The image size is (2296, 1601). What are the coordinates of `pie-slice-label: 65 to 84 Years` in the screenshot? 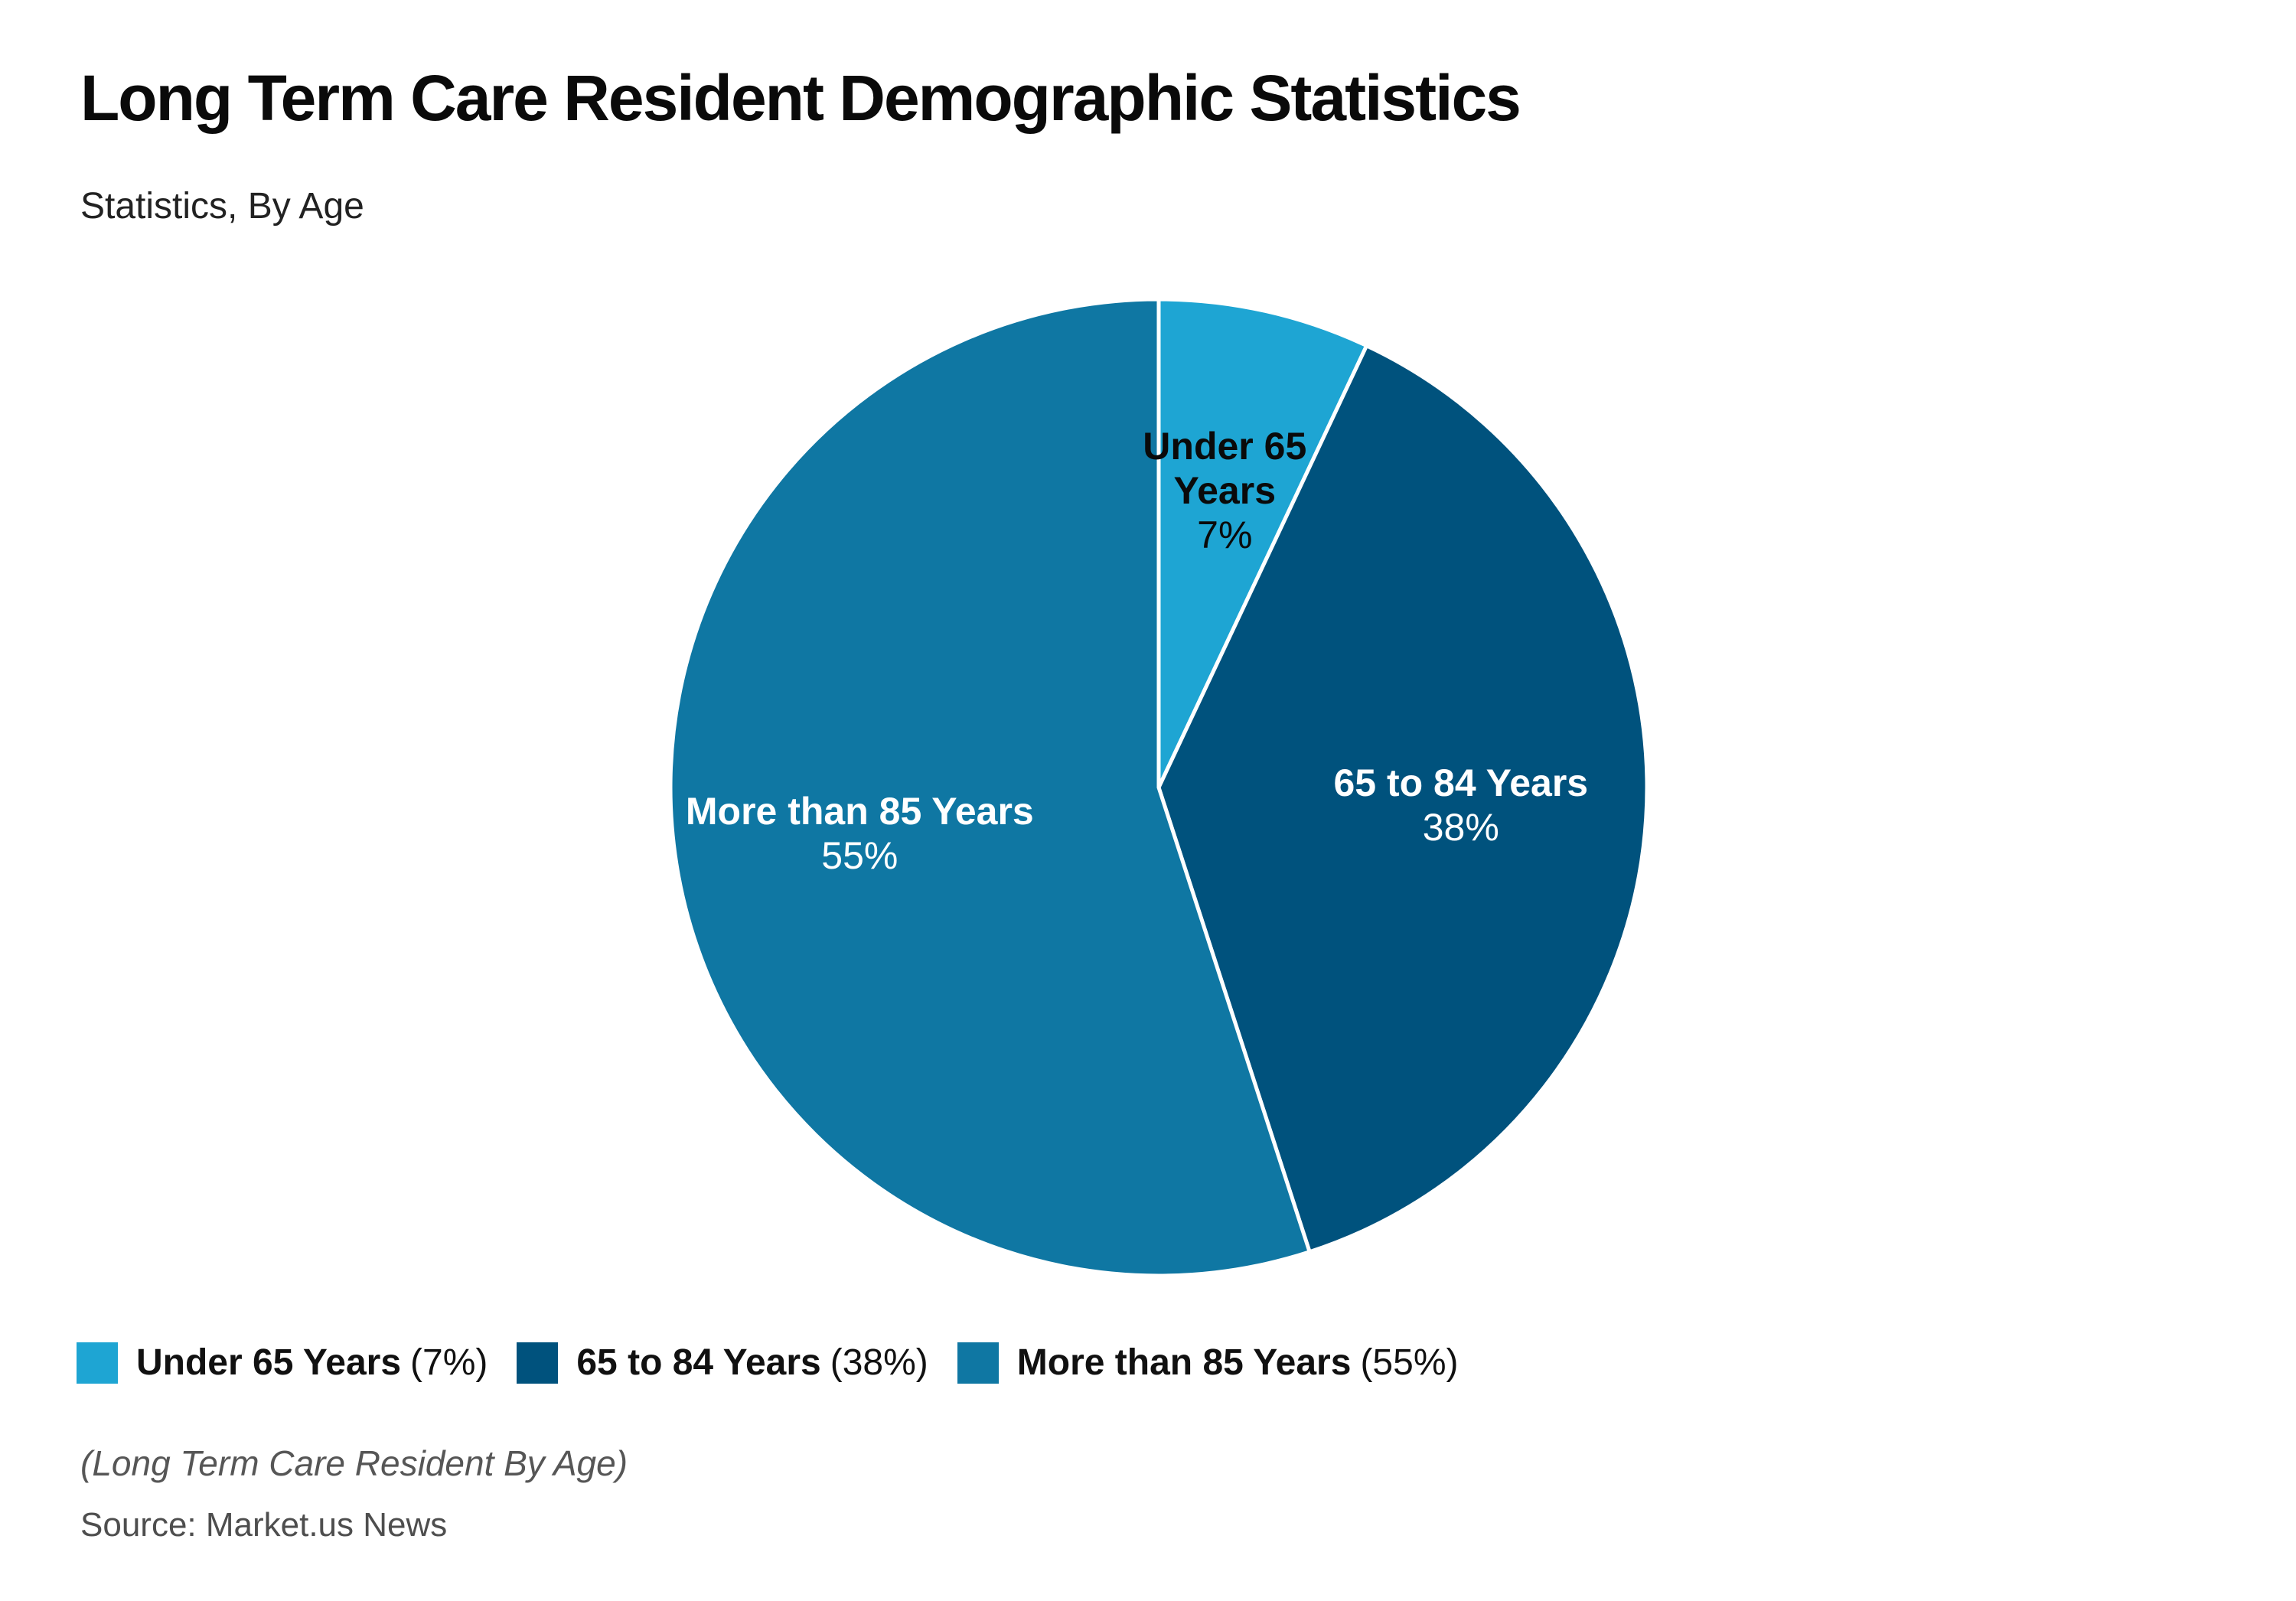 It's located at (1460, 782).